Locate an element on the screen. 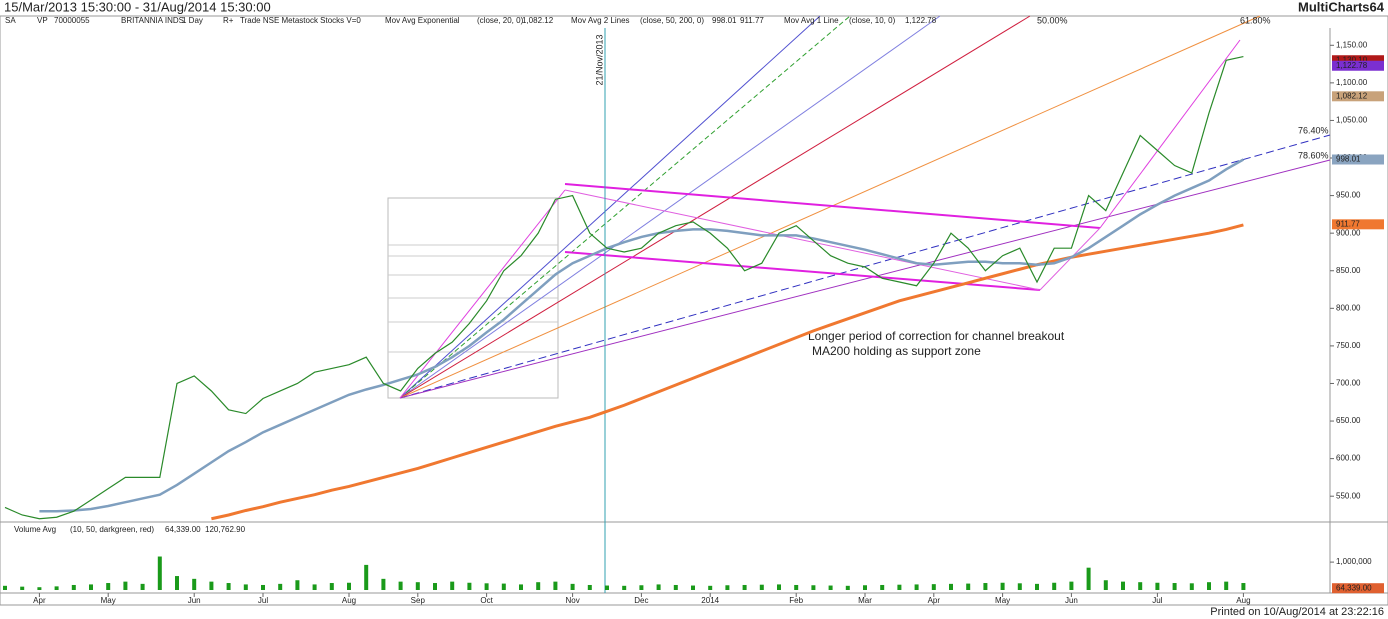  toolbar-item: 70000055 is located at coordinates (72, 20).